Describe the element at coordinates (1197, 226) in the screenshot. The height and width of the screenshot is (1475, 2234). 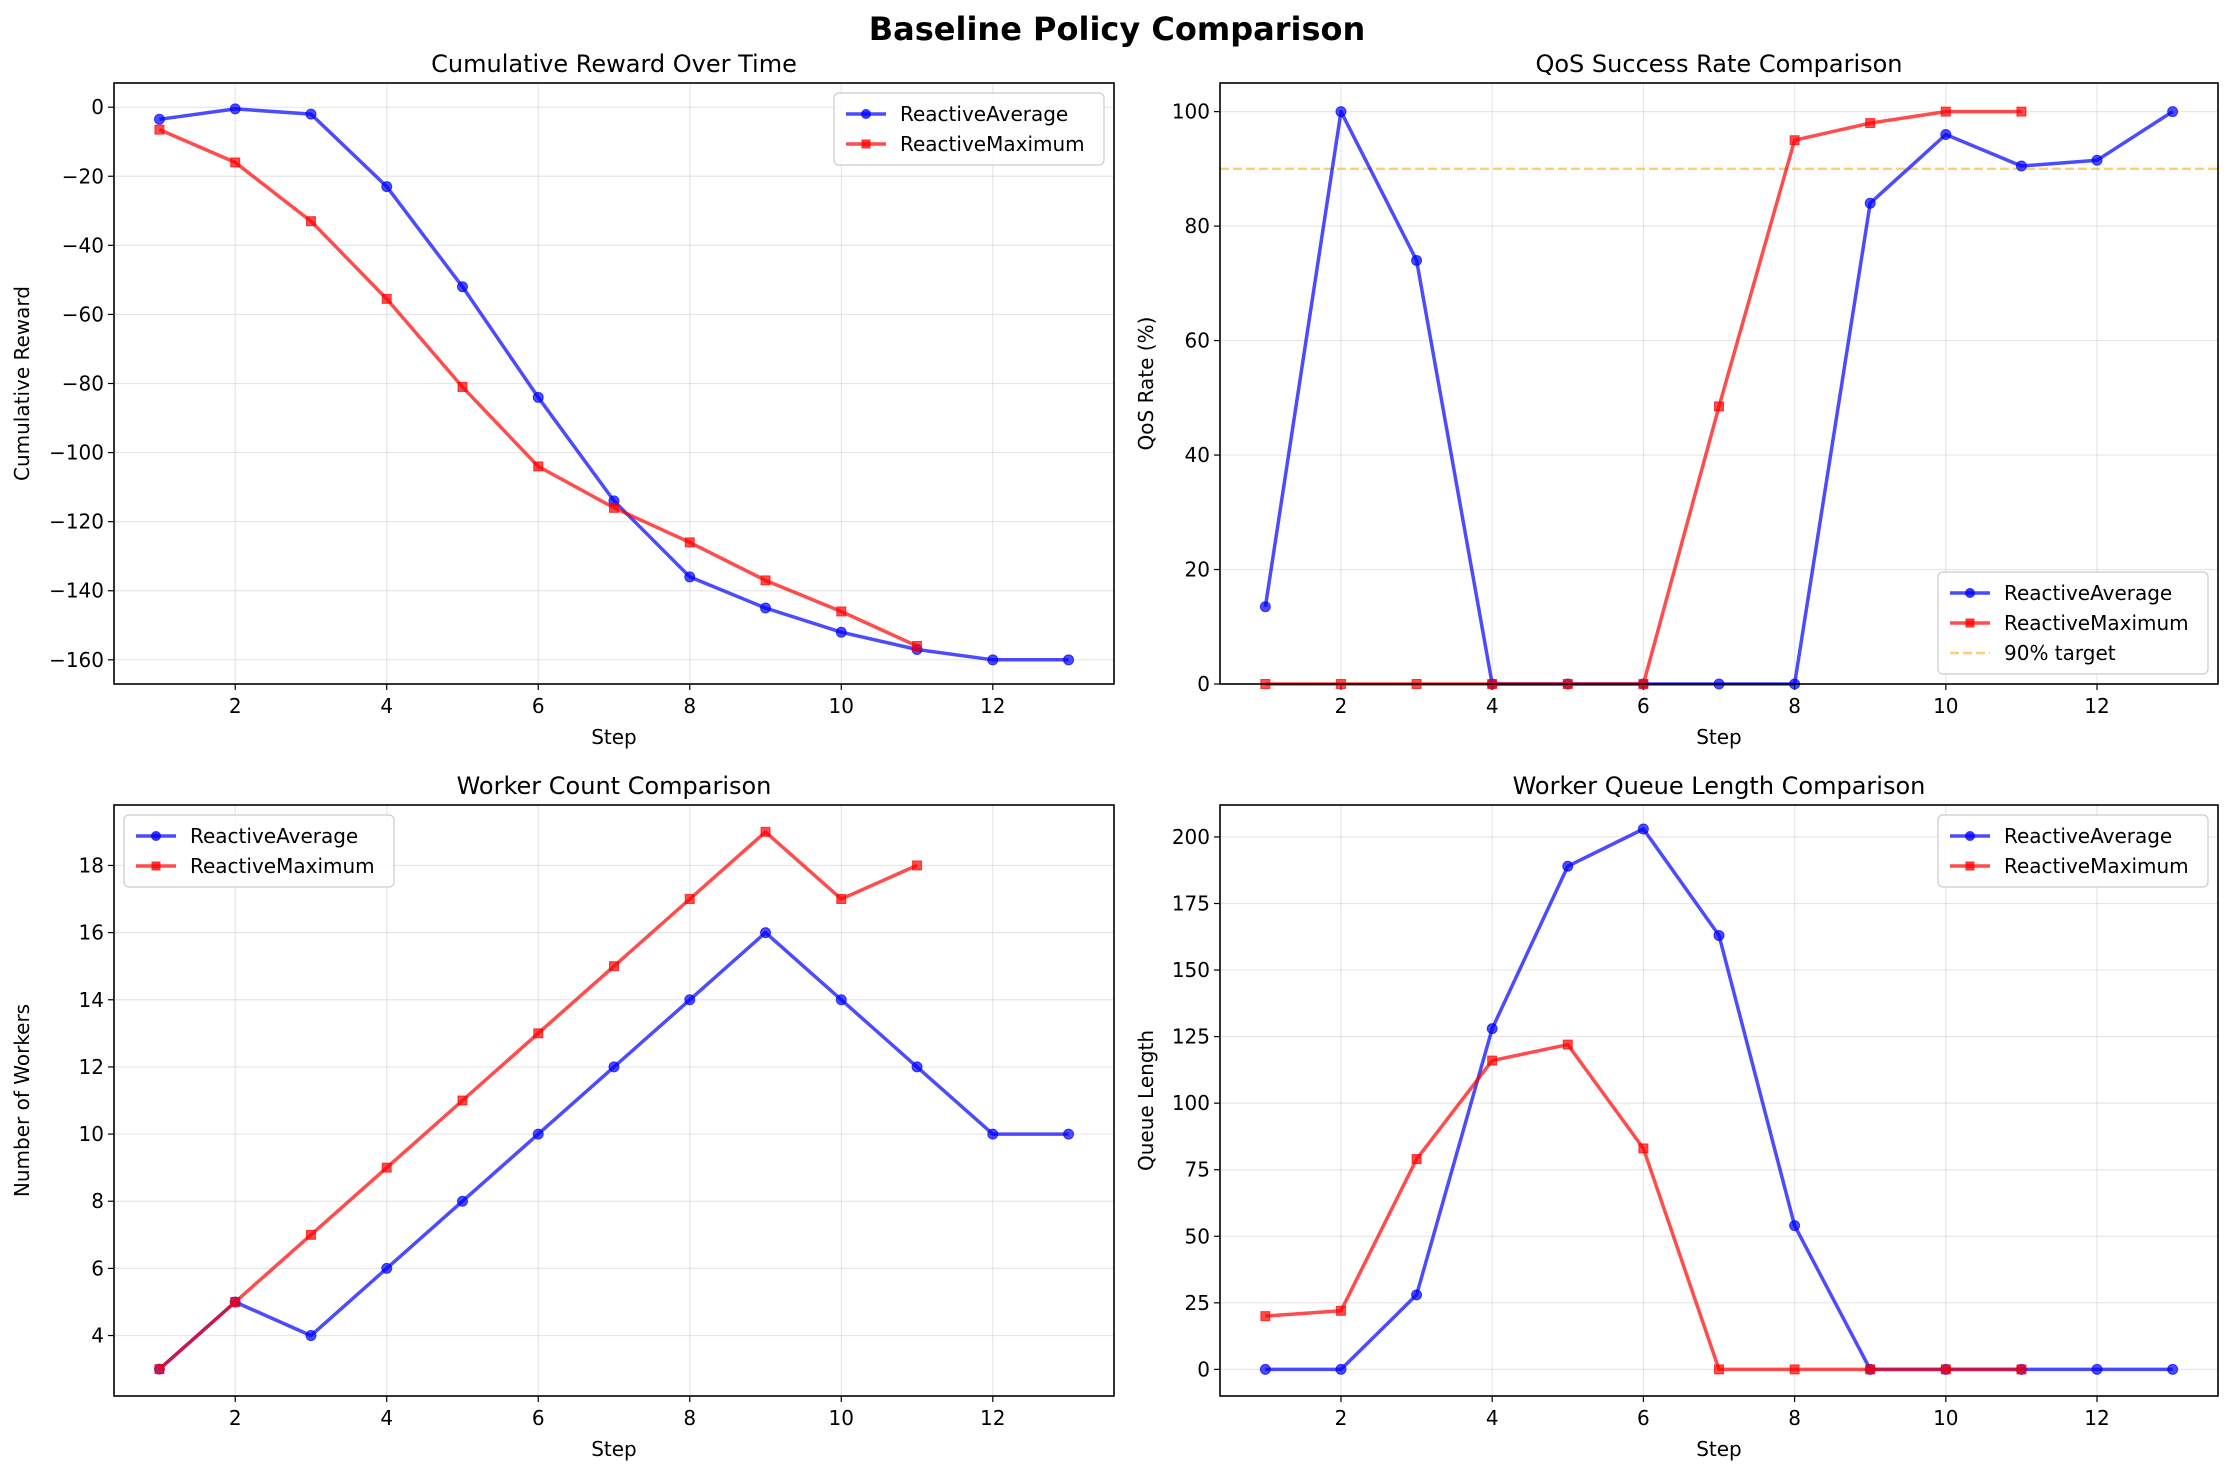
I see `y-tick-label: 80` at that location.